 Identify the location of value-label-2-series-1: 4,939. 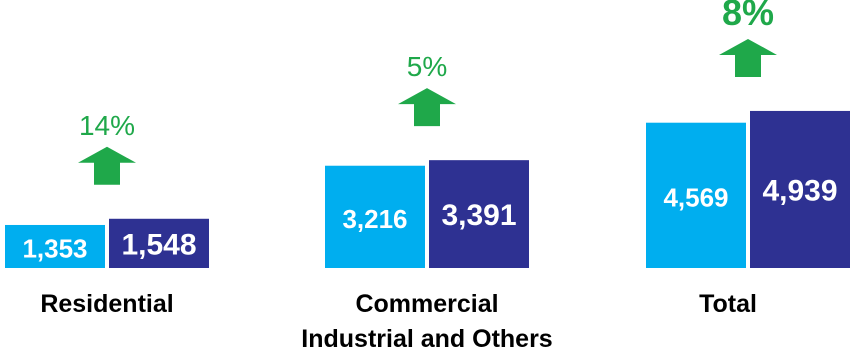
(799, 190).